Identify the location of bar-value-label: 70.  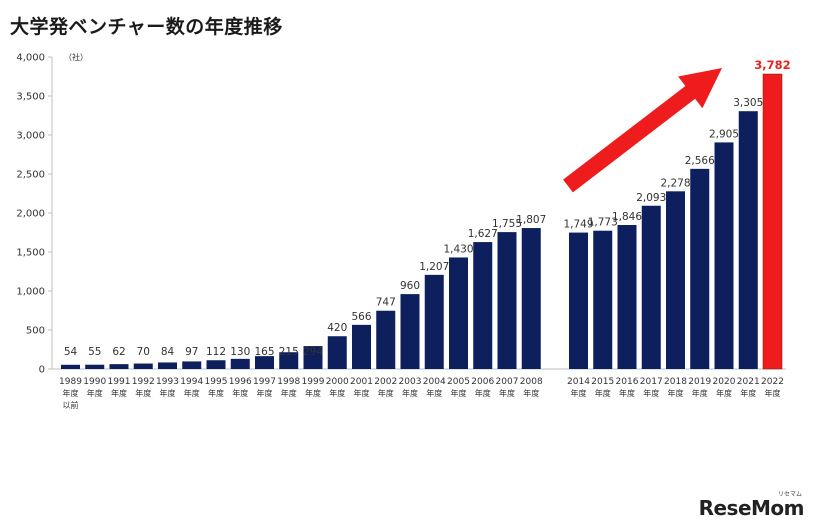
(143, 352).